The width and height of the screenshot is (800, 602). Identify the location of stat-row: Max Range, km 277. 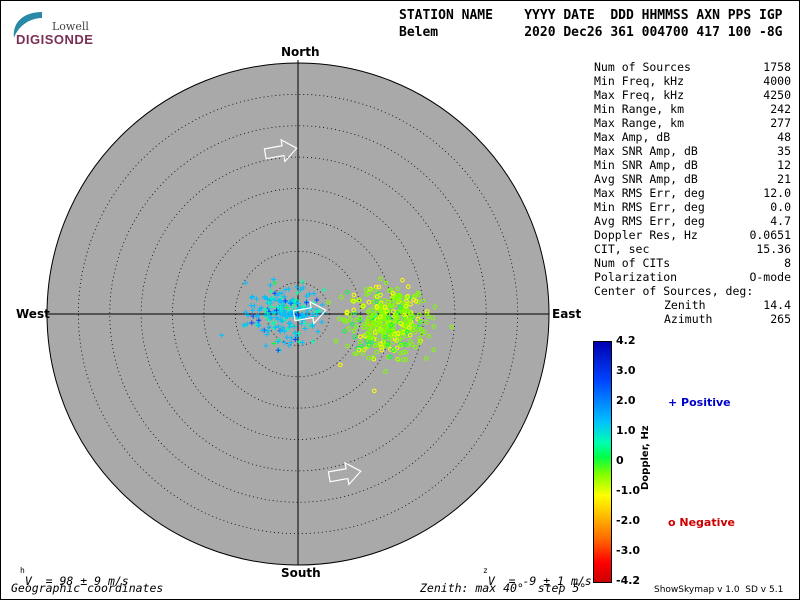
(692, 123).